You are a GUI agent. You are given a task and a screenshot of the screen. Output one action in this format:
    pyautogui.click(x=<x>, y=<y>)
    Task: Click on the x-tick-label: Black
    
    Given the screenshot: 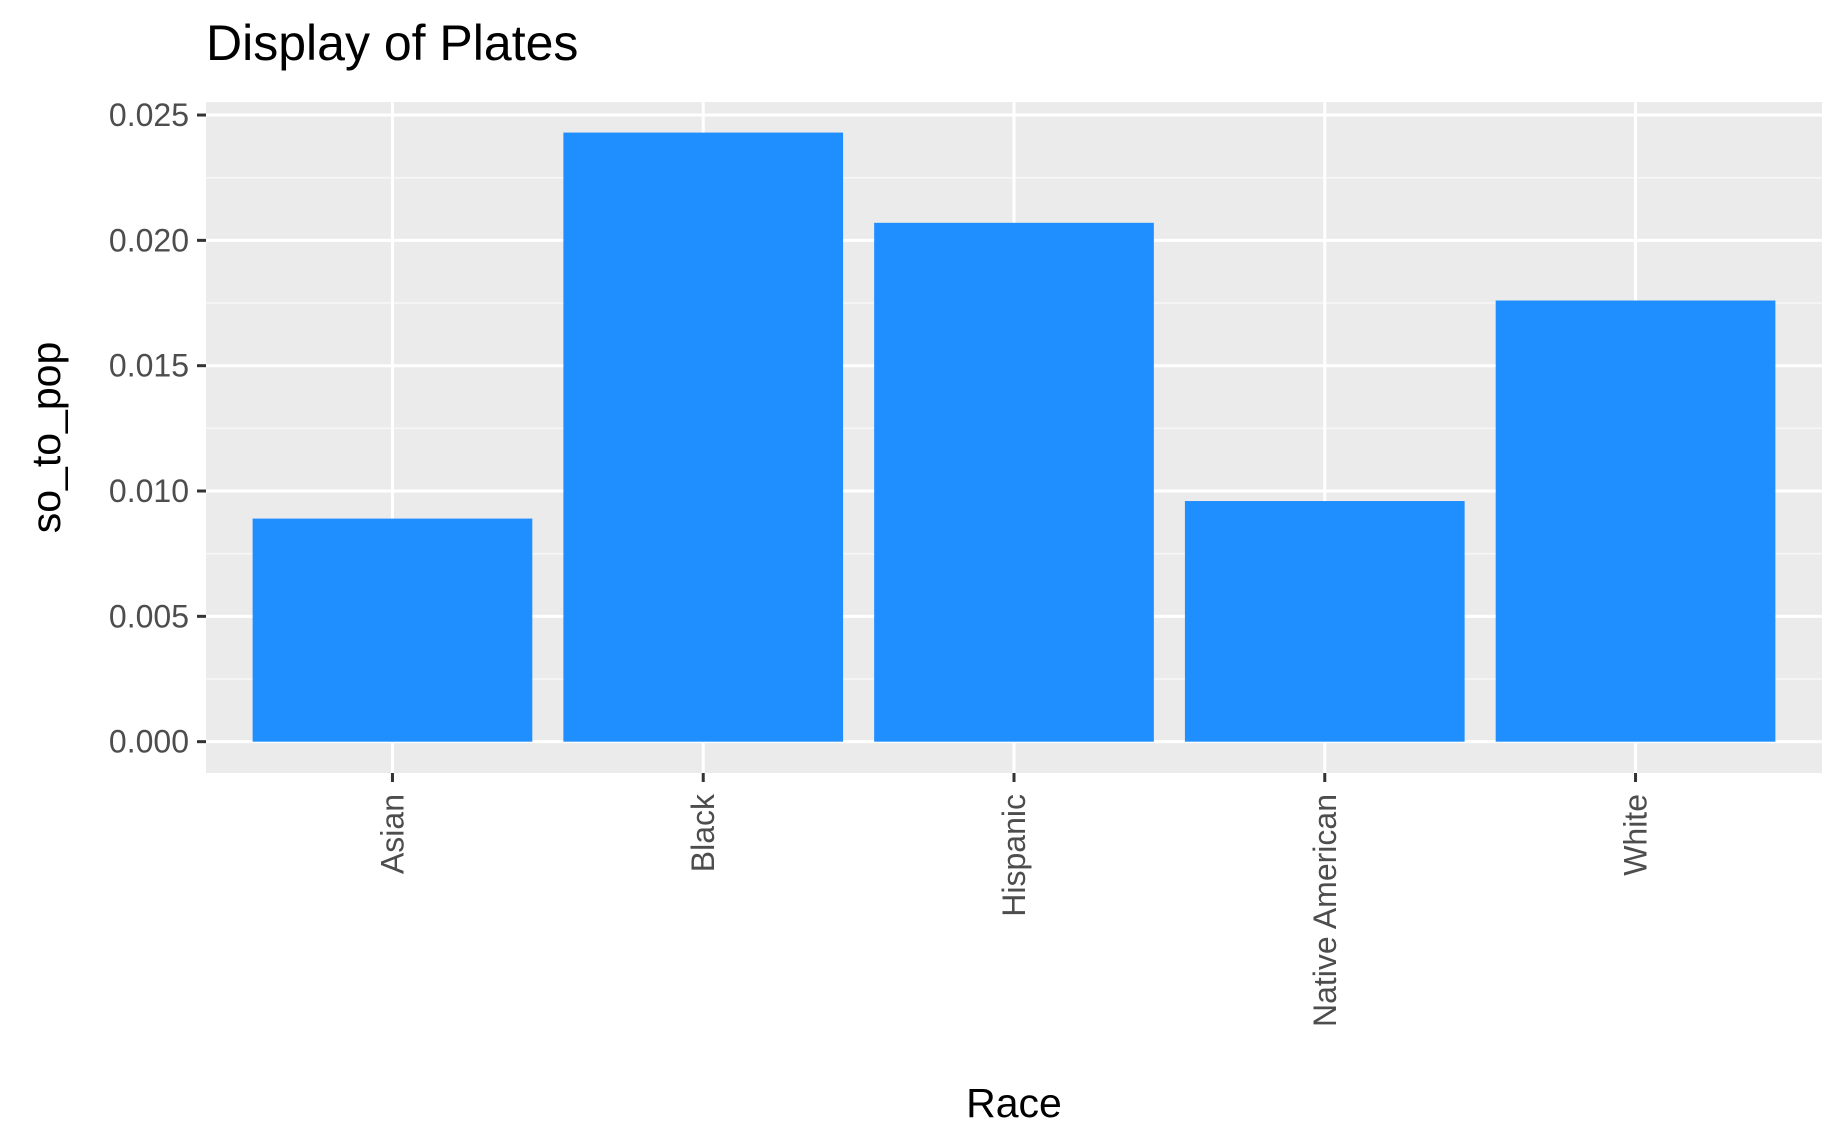 What is the action you would take?
    pyautogui.click(x=703, y=832)
    